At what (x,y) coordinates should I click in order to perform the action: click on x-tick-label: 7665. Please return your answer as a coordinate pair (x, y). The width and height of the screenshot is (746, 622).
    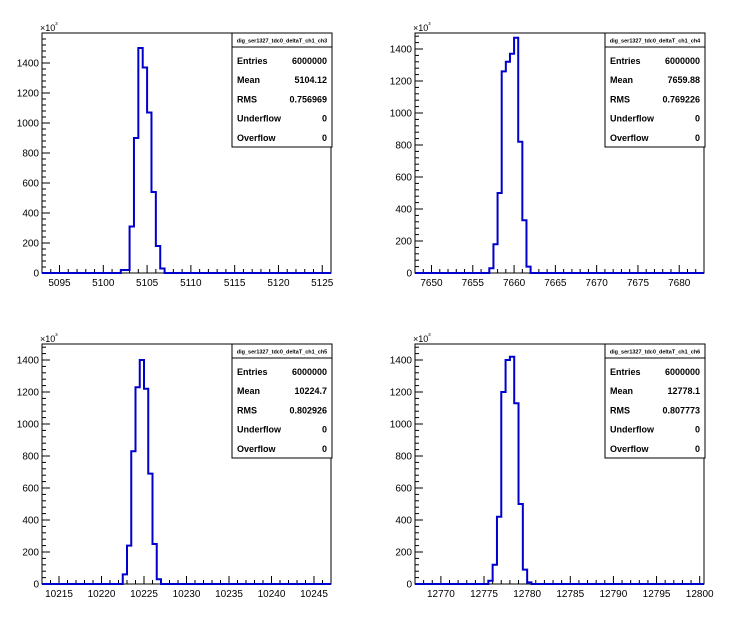
    Looking at the image, I should click on (555, 283).